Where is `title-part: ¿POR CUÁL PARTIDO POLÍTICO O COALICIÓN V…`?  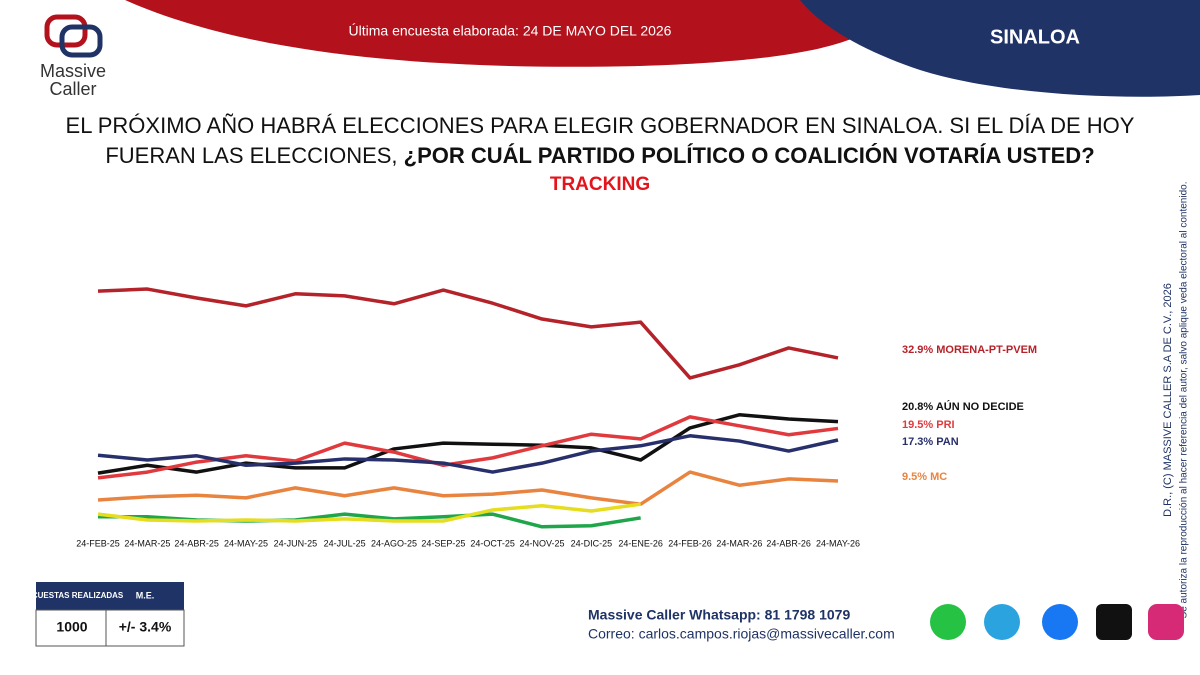 title-part: ¿POR CUÁL PARTIDO POLÍTICO O COALICIÓN V… is located at coordinates (749, 155).